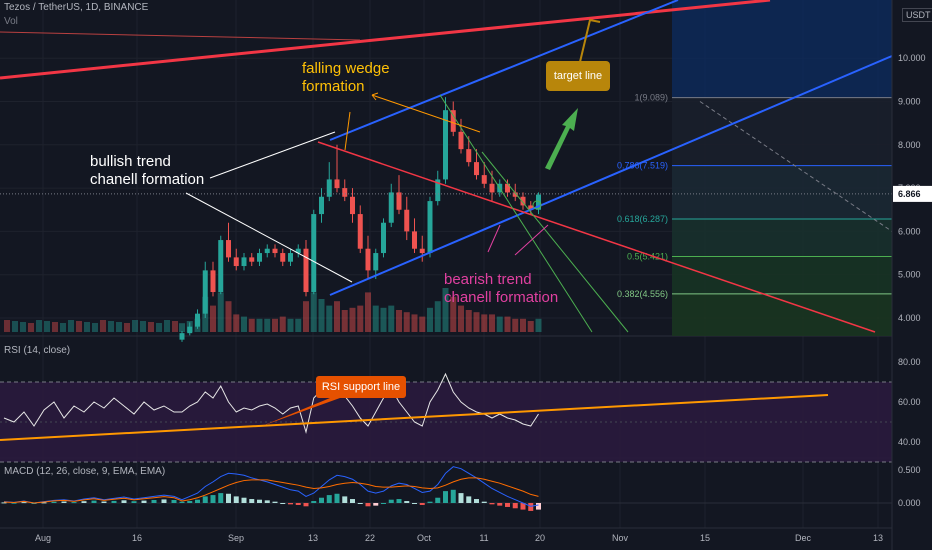 The width and height of the screenshot is (932, 550). Describe the element at coordinates (620, 538) in the screenshot. I see `time-tick-label: Nov` at that location.